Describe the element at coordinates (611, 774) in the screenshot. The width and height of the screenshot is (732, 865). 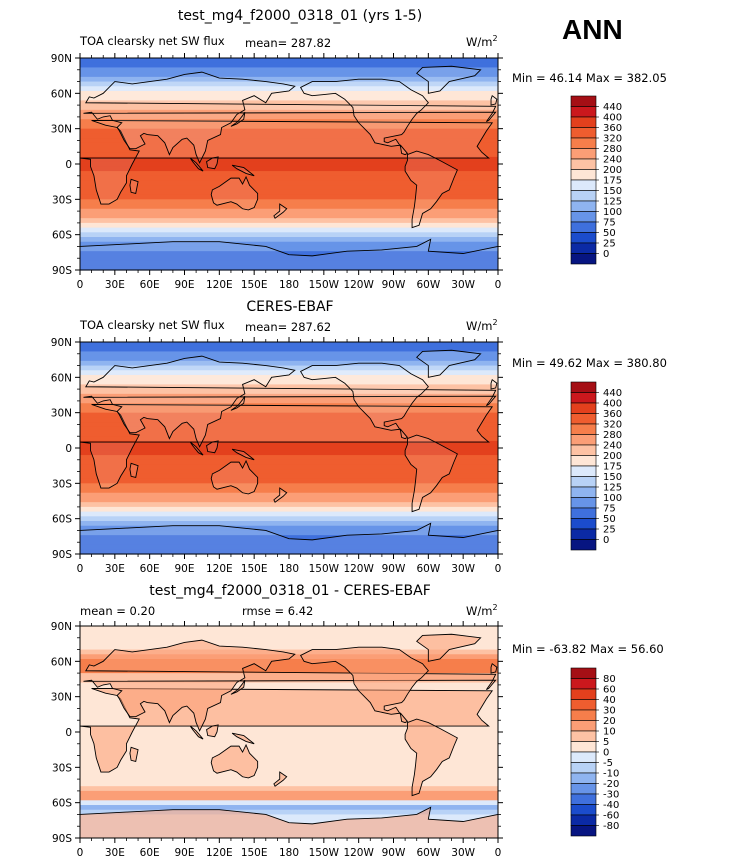
I see `colorbar-label: -10` at that location.